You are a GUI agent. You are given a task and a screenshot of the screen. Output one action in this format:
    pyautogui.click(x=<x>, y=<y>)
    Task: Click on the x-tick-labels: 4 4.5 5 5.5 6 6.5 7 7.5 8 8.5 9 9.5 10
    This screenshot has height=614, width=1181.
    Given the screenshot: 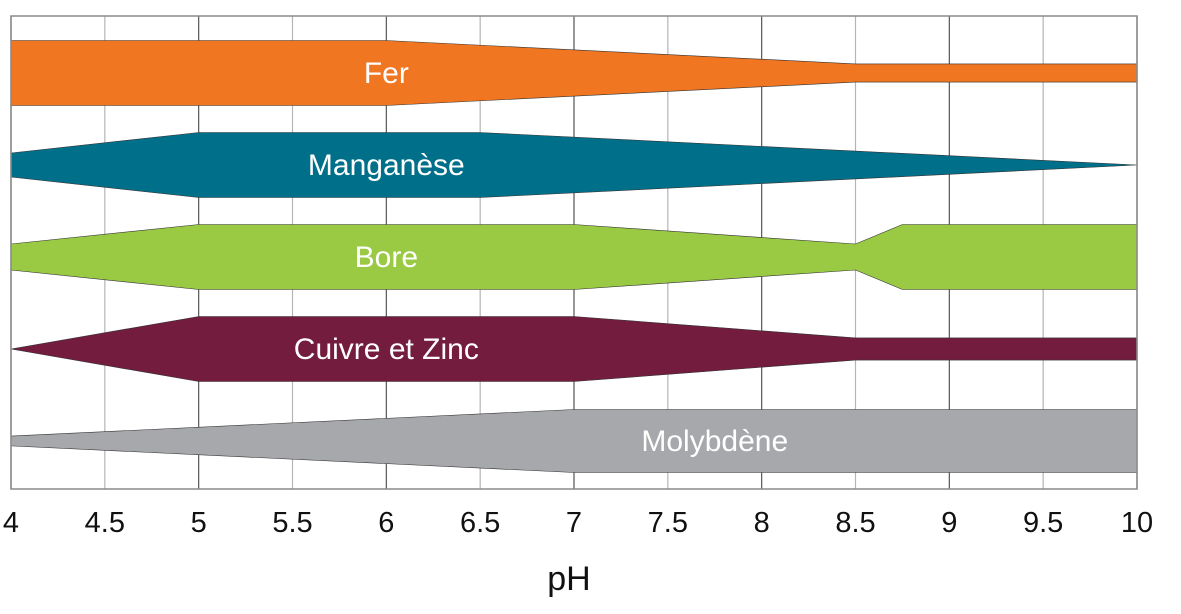 What is the action you would take?
    pyautogui.click(x=578, y=523)
    